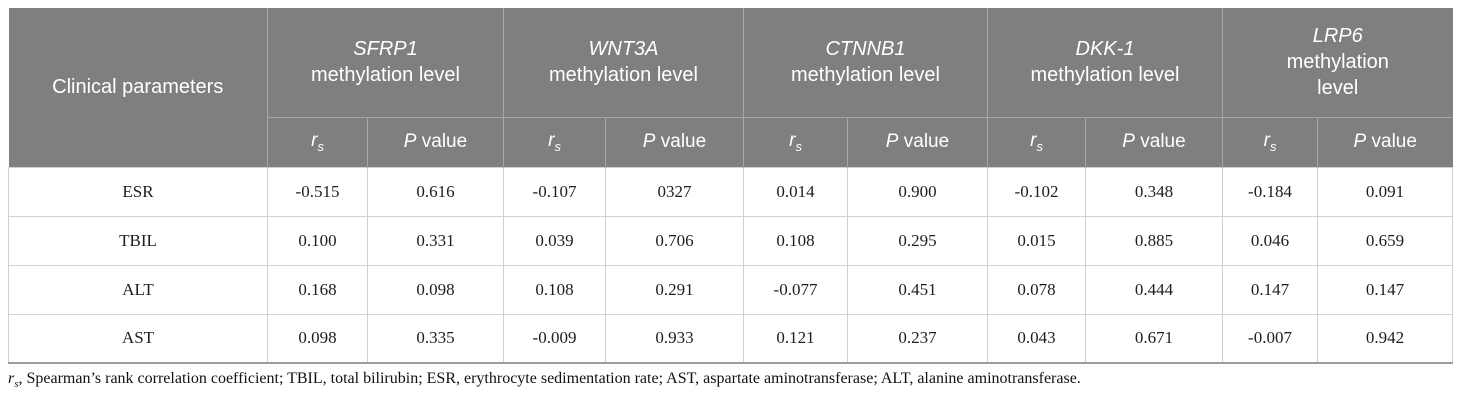 The image size is (1460, 400). I want to click on data-cell: 0327, so click(674, 191).